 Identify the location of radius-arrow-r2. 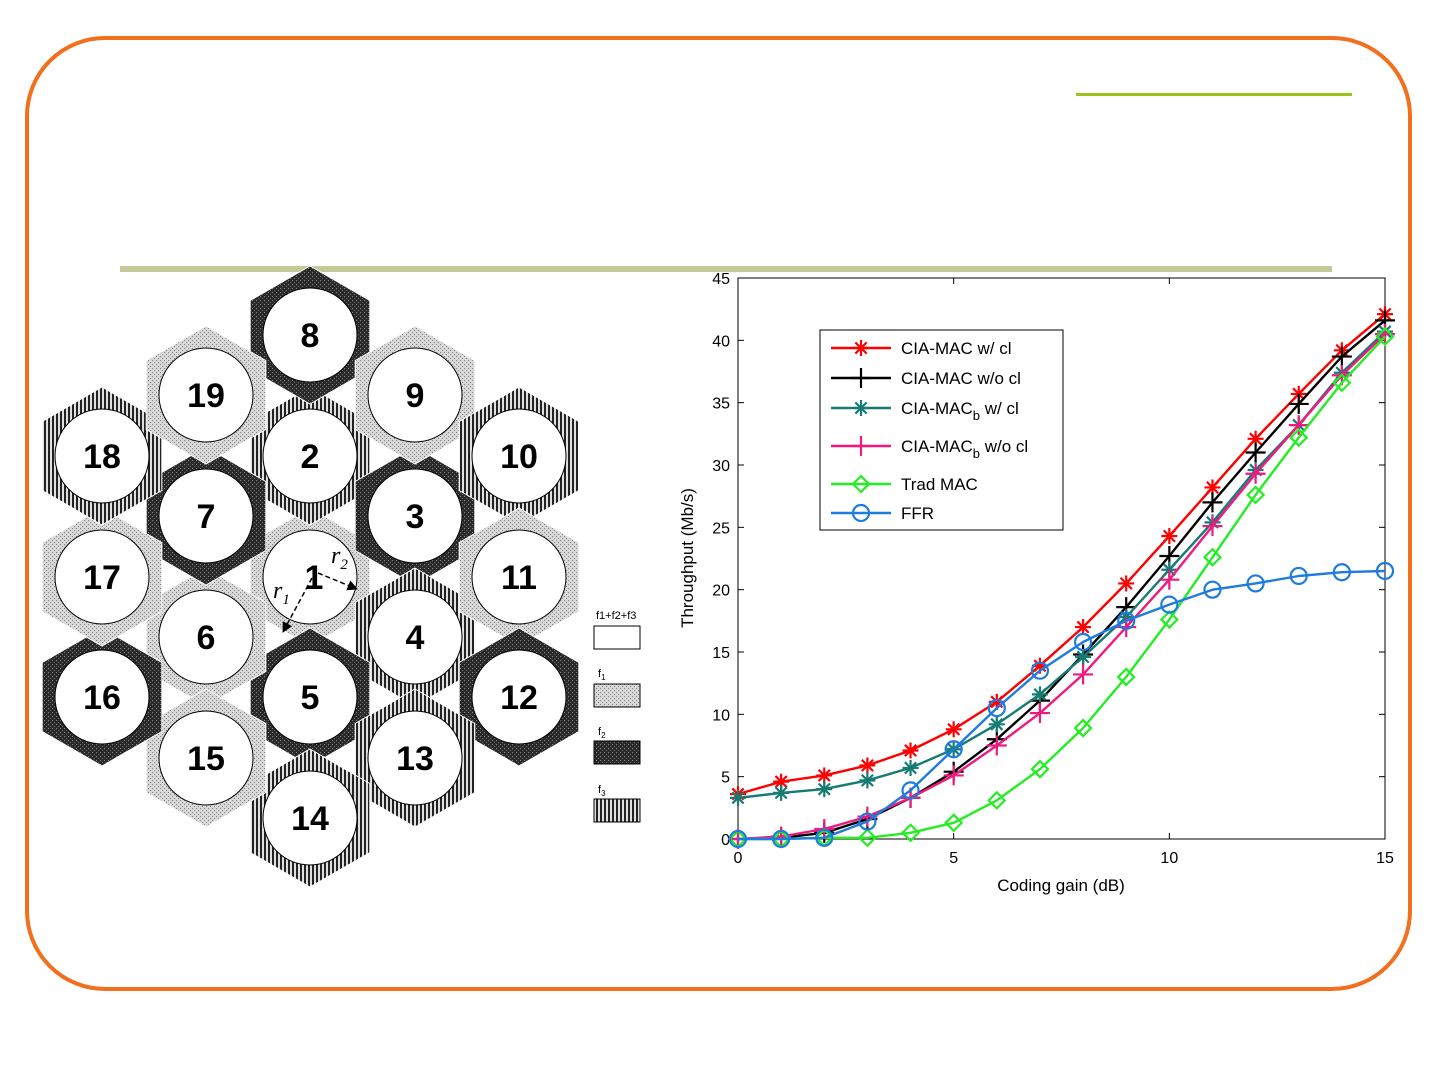
(337, 581).